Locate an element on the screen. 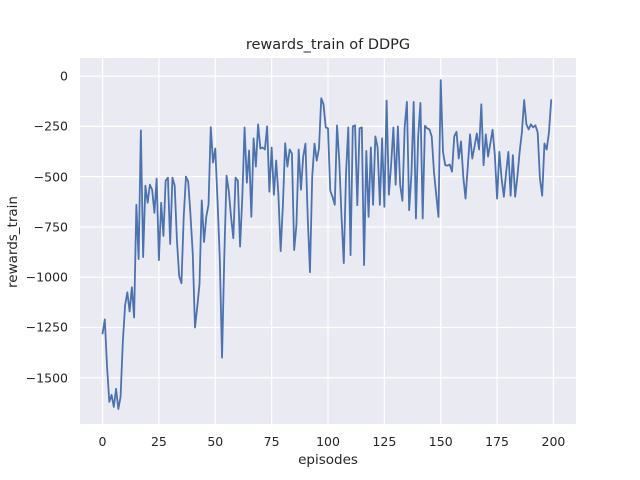 This screenshot has width=640, height=480. y-tick-label: −1000 is located at coordinates (46, 277).